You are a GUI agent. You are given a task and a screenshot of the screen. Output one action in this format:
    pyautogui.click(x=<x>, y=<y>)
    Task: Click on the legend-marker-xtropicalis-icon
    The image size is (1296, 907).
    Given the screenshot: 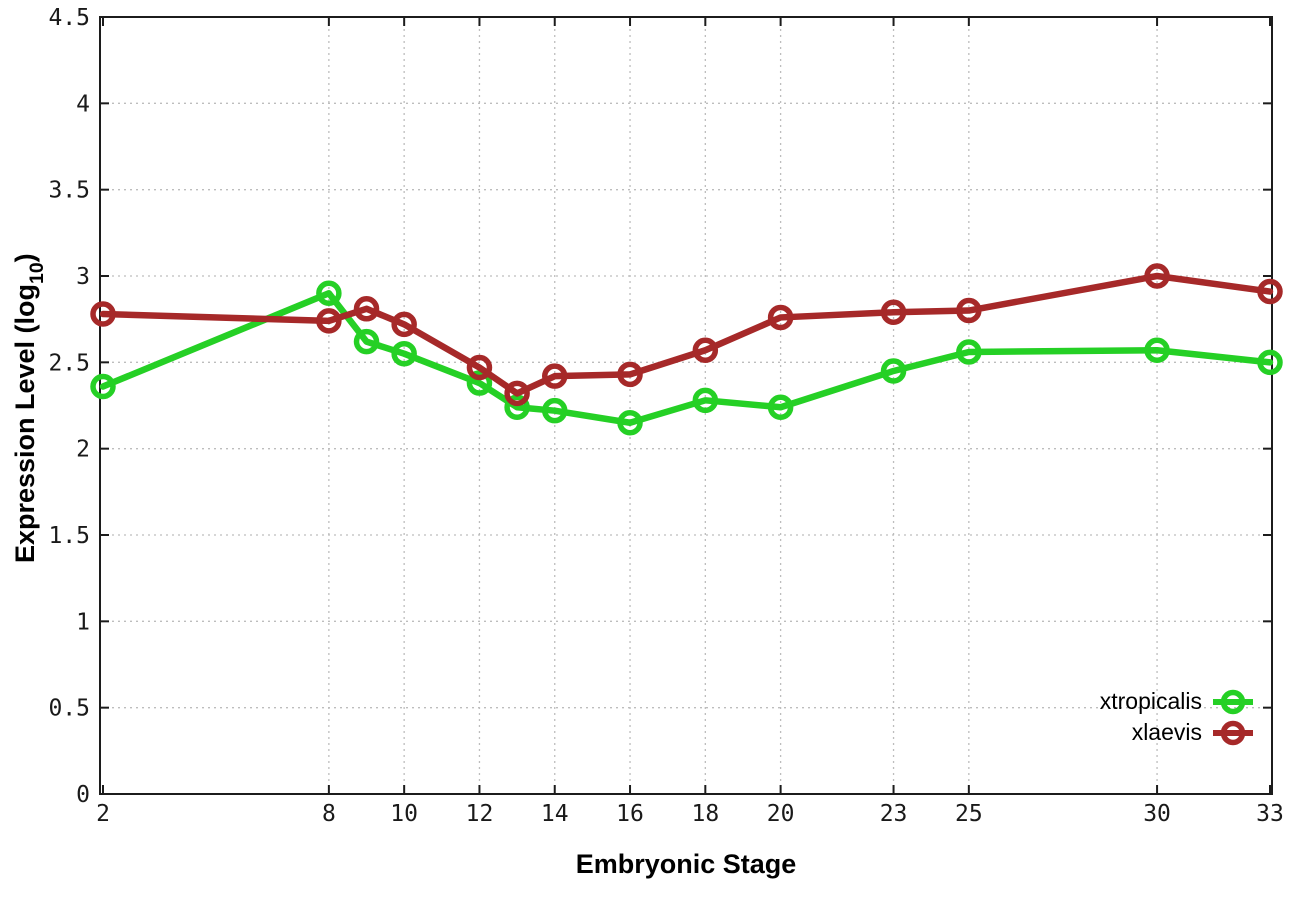 What is the action you would take?
    pyautogui.click(x=1233, y=701)
    